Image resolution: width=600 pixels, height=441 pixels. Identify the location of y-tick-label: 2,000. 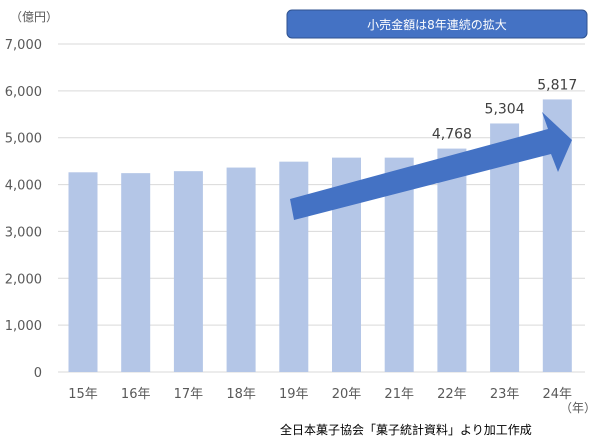
(23, 279).